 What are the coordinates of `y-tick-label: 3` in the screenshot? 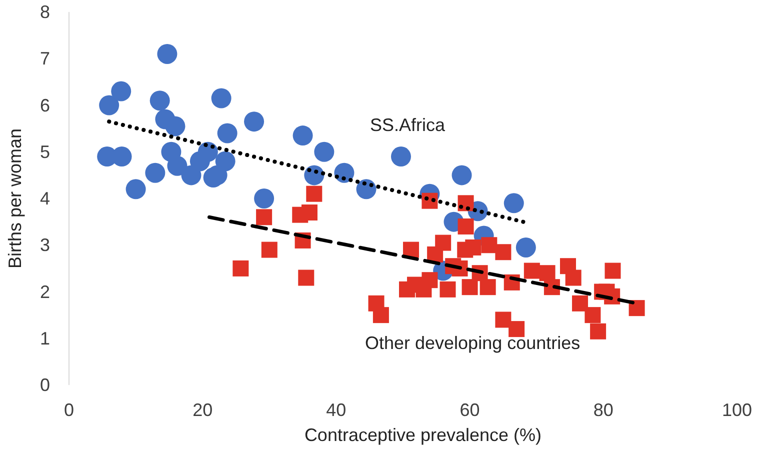 It's located at (45, 245).